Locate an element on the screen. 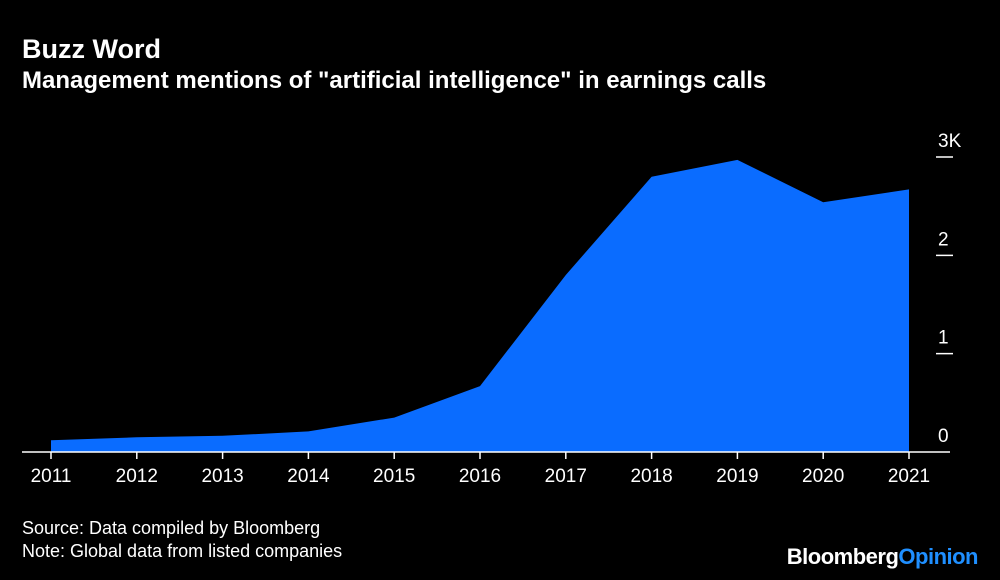 The image size is (1000, 580). x-tick-label-2013: 2013 is located at coordinates (222, 476).